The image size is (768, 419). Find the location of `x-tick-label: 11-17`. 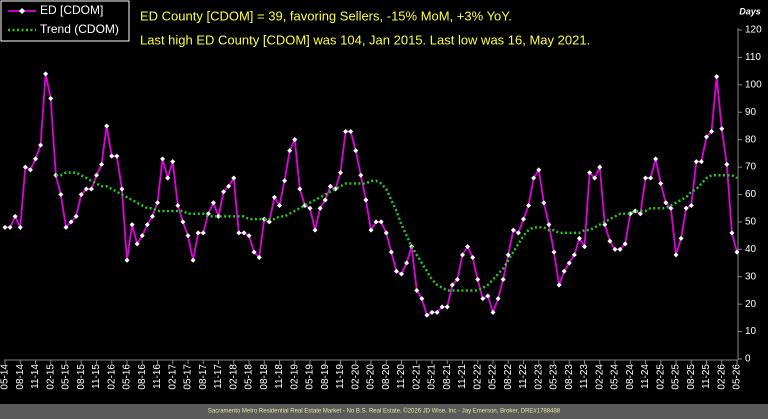

x-tick-label: 11-17 is located at coordinates (218, 376).